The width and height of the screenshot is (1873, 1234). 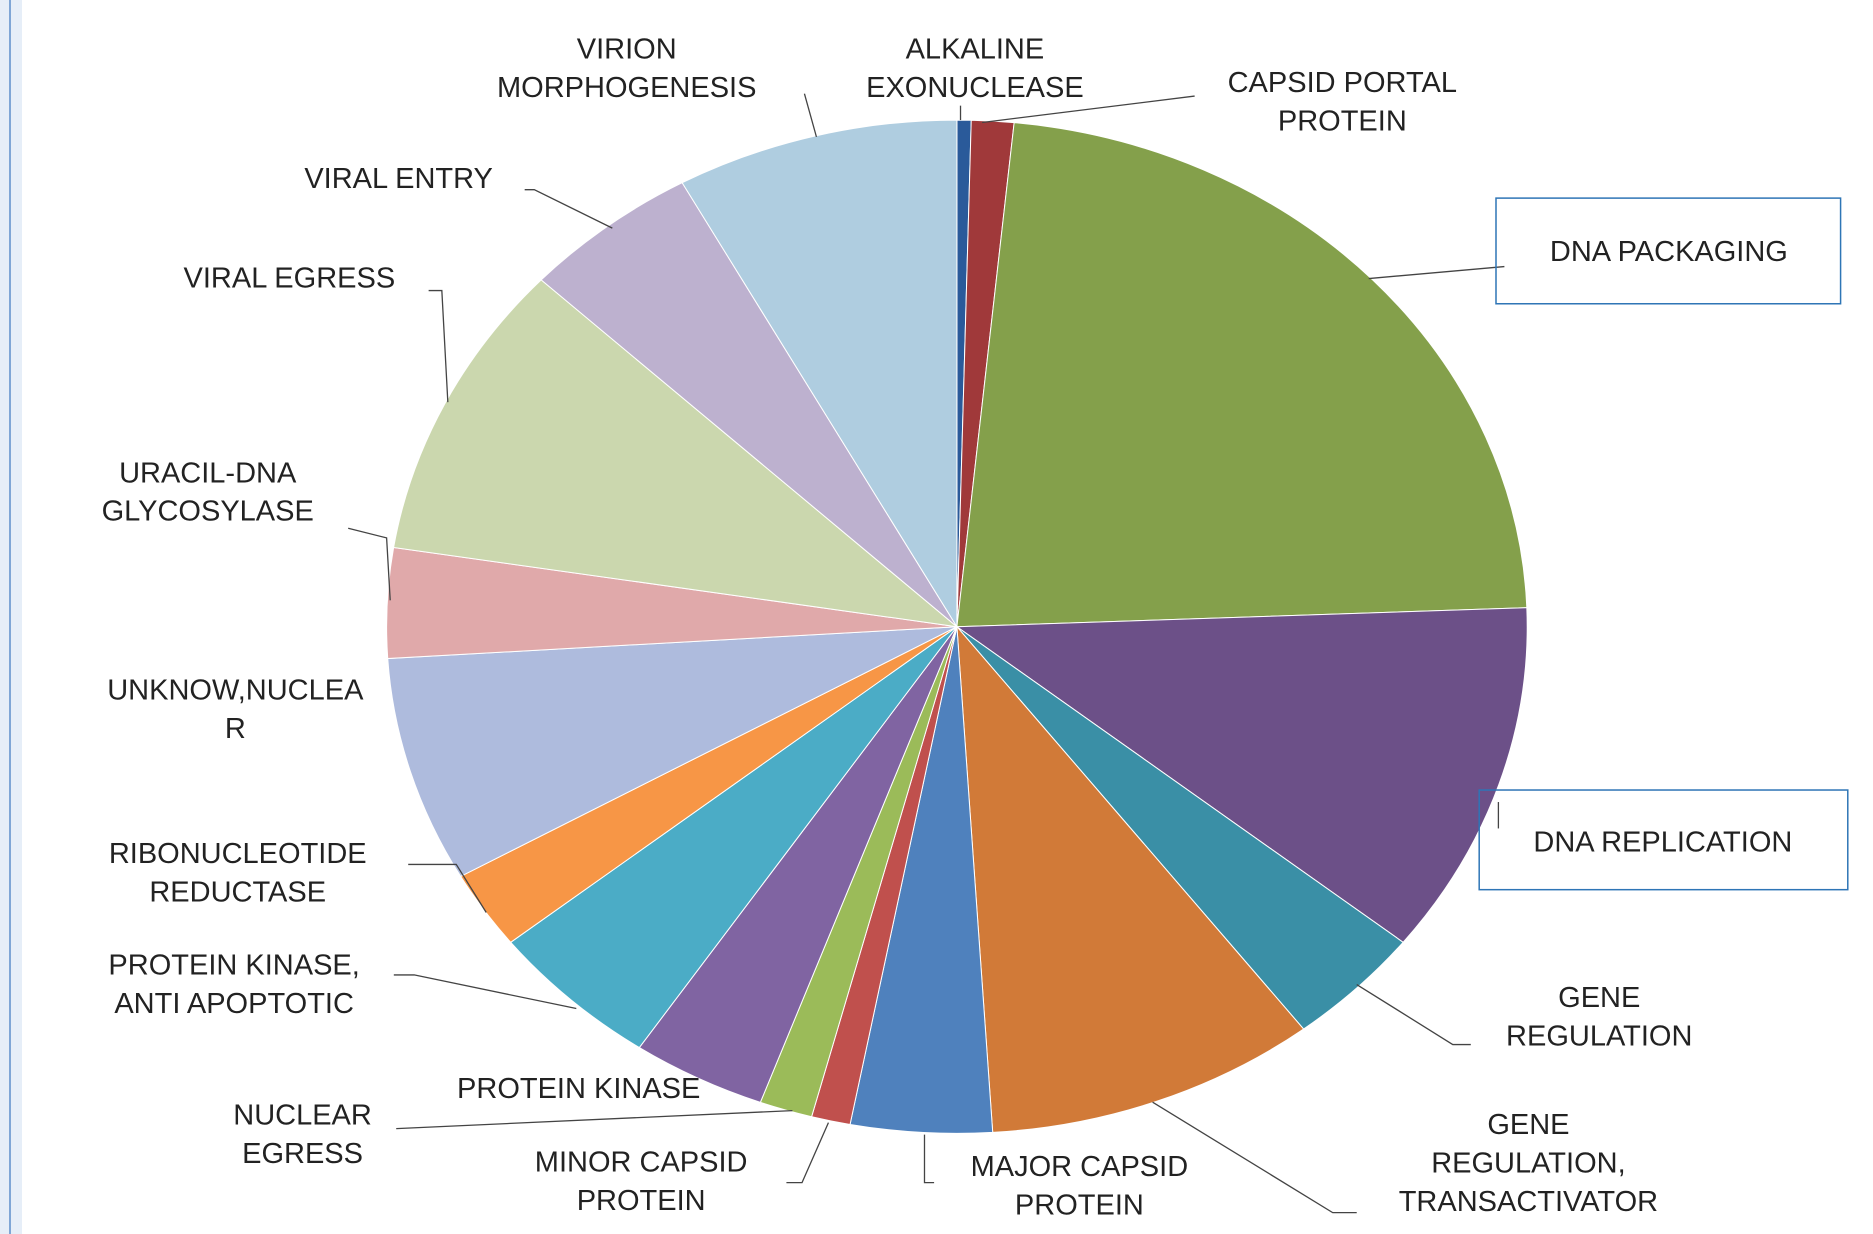 What do you see at coordinates (1080, 1186) in the screenshot?
I see `slice-label: MAJOR CAPSID PROTEIN` at bounding box center [1080, 1186].